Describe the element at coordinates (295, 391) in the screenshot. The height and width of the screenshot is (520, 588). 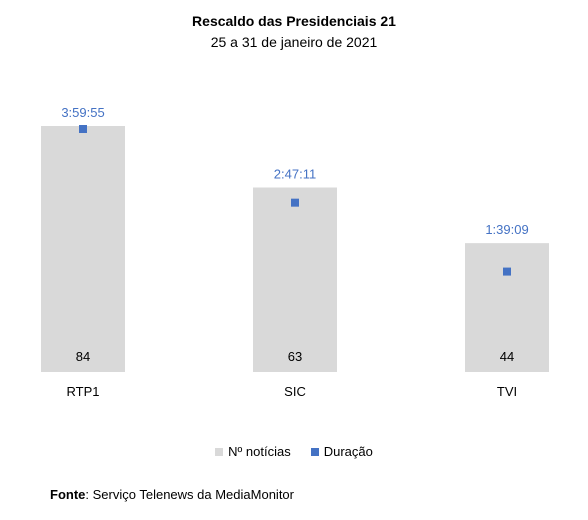
I see `category-label: SIC` at that location.